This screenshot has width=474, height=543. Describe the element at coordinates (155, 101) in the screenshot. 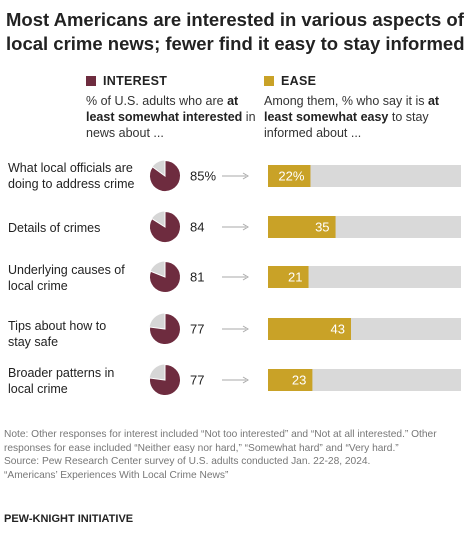

I see `legend-interest-desc-pre: % of U.S. adults who are` at that location.